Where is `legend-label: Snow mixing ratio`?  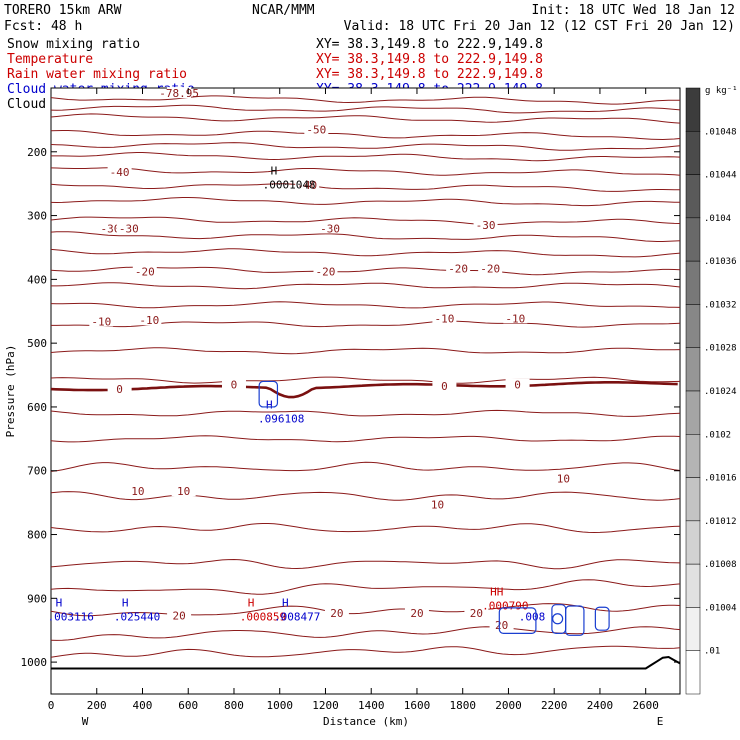 legend-label: Snow mixing ratio is located at coordinates (73, 44).